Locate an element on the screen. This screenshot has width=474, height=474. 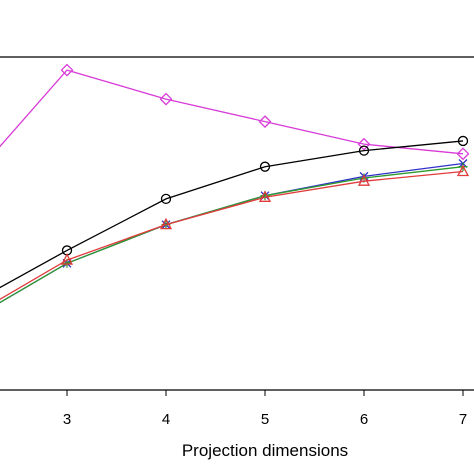
x-axis-title: Projection dimensions is located at coordinates (265, 450).